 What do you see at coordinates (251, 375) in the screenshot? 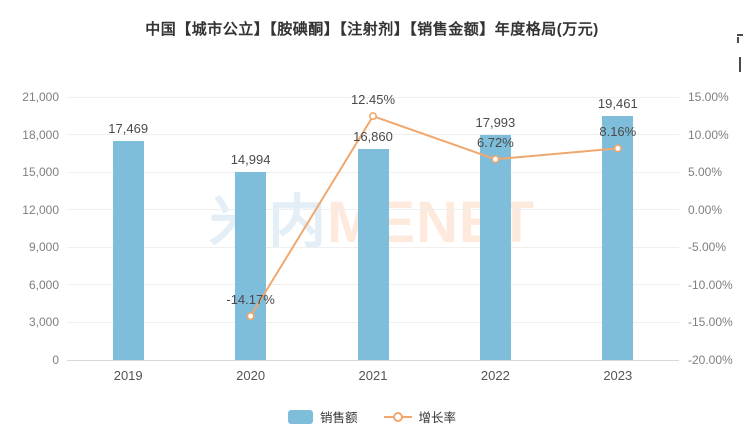
I see `x-axis-tick-2020: 2020` at bounding box center [251, 375].